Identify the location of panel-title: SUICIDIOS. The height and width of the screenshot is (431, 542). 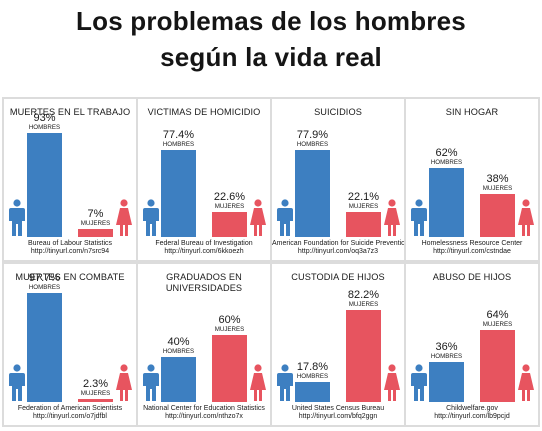
(338, 112).